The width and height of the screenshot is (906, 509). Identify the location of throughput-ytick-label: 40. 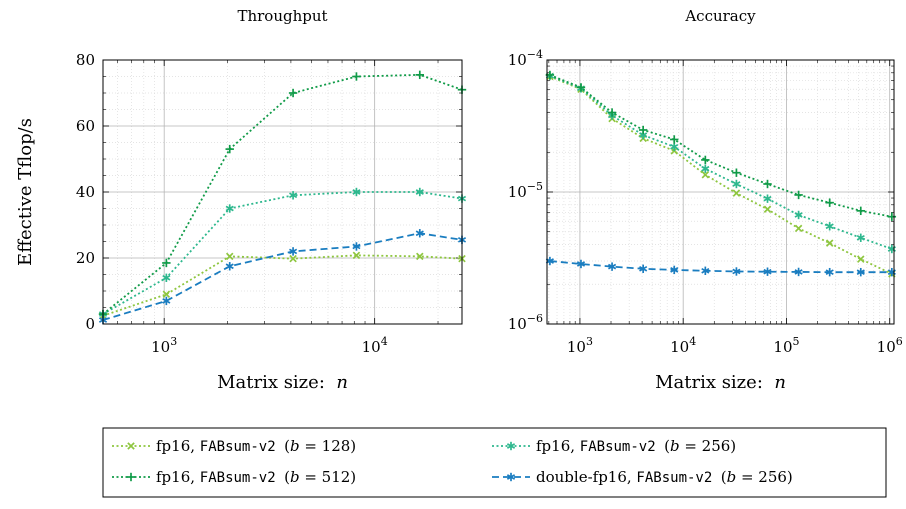
(85, 192).